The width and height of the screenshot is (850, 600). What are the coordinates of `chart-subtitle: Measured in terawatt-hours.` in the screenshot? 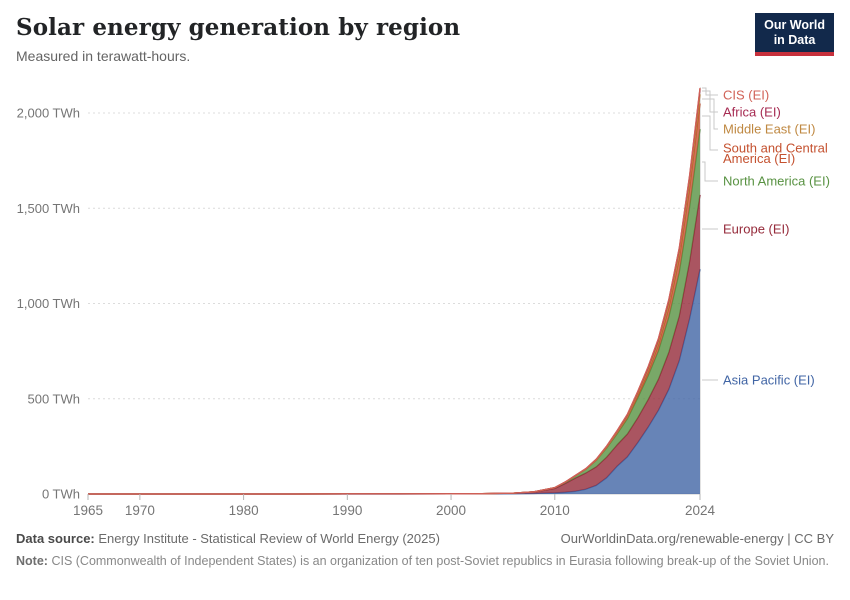 It's located at (103, 56).